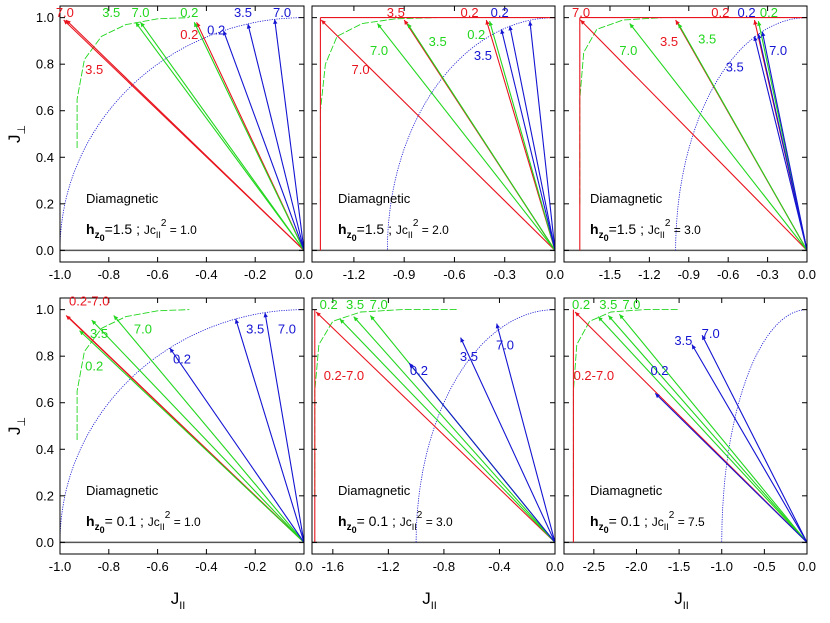 This screenshot has height=623, width=830. Describe the element at coordinates (141, 230) in the screenshot. I see `parameter-label: hz0=1.5 ; JcII2 = 1.0` at that location.